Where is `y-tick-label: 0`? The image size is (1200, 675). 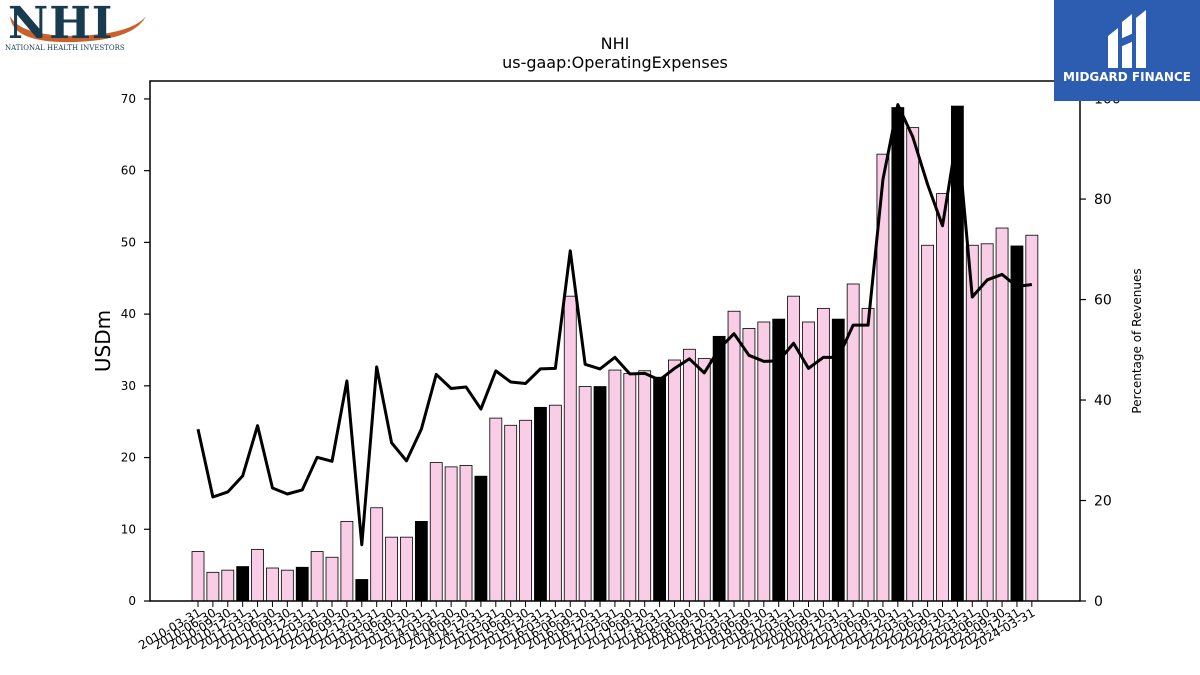
y-tick-label: 0 is located at coordinates (132, 601).